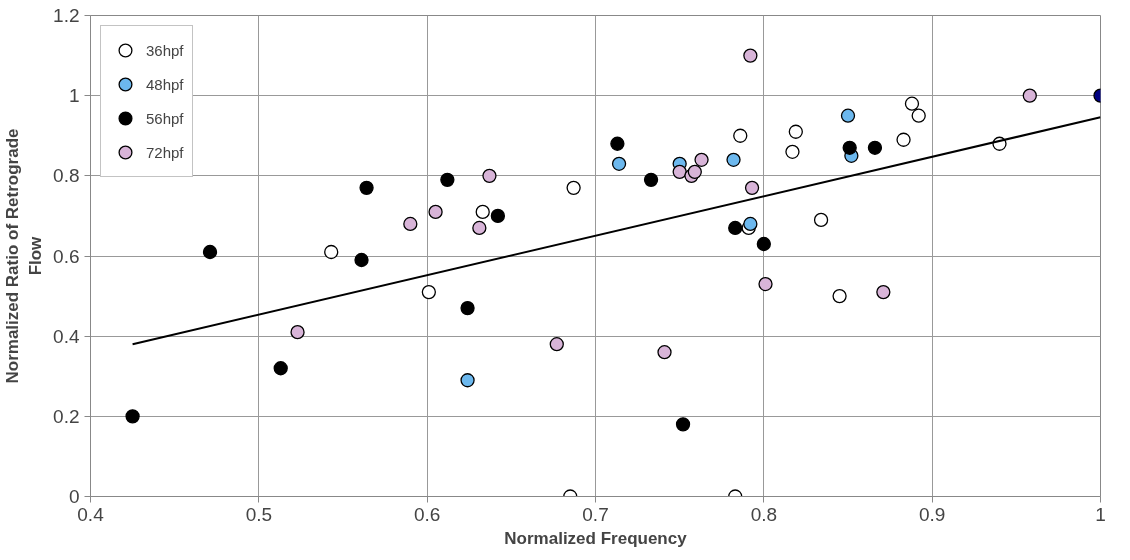  Describe the element at coordinates (259, 514) in the screenshot. I see `x-tick-label: 0.5` at that location.